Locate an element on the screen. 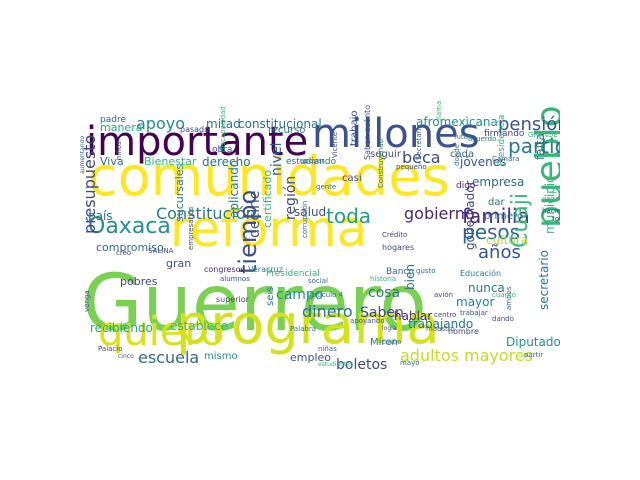  word-cuanto: cuanto is located at coordinates (504, 295).